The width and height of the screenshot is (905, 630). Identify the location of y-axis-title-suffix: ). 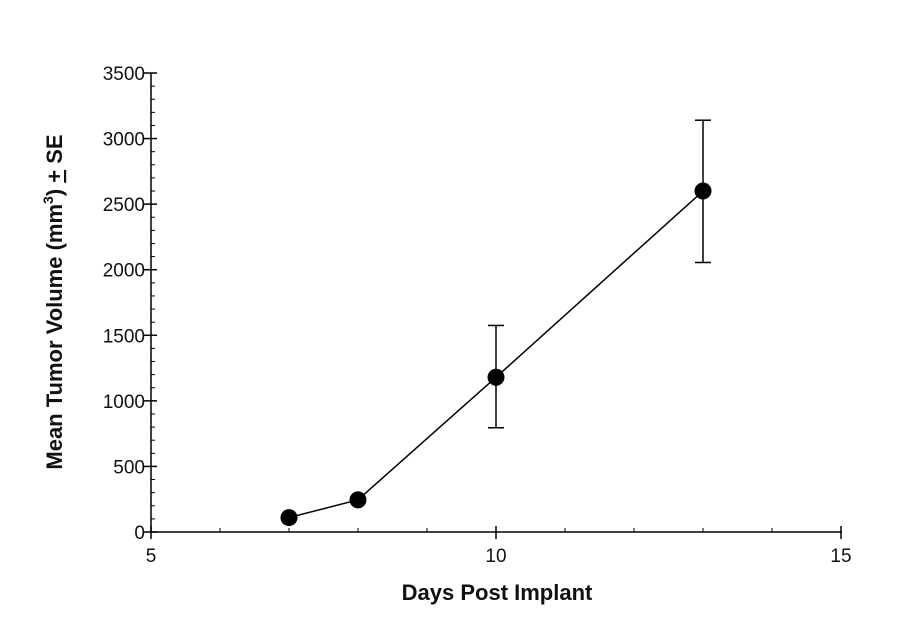
(54, 189).